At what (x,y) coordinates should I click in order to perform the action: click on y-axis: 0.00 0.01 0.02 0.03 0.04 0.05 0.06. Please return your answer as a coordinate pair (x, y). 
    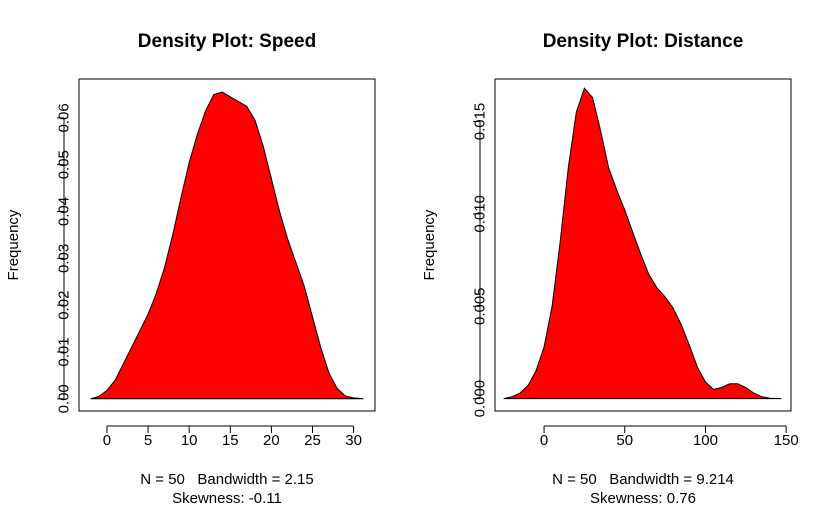
    Looking at the image, I should click on (64, 258).